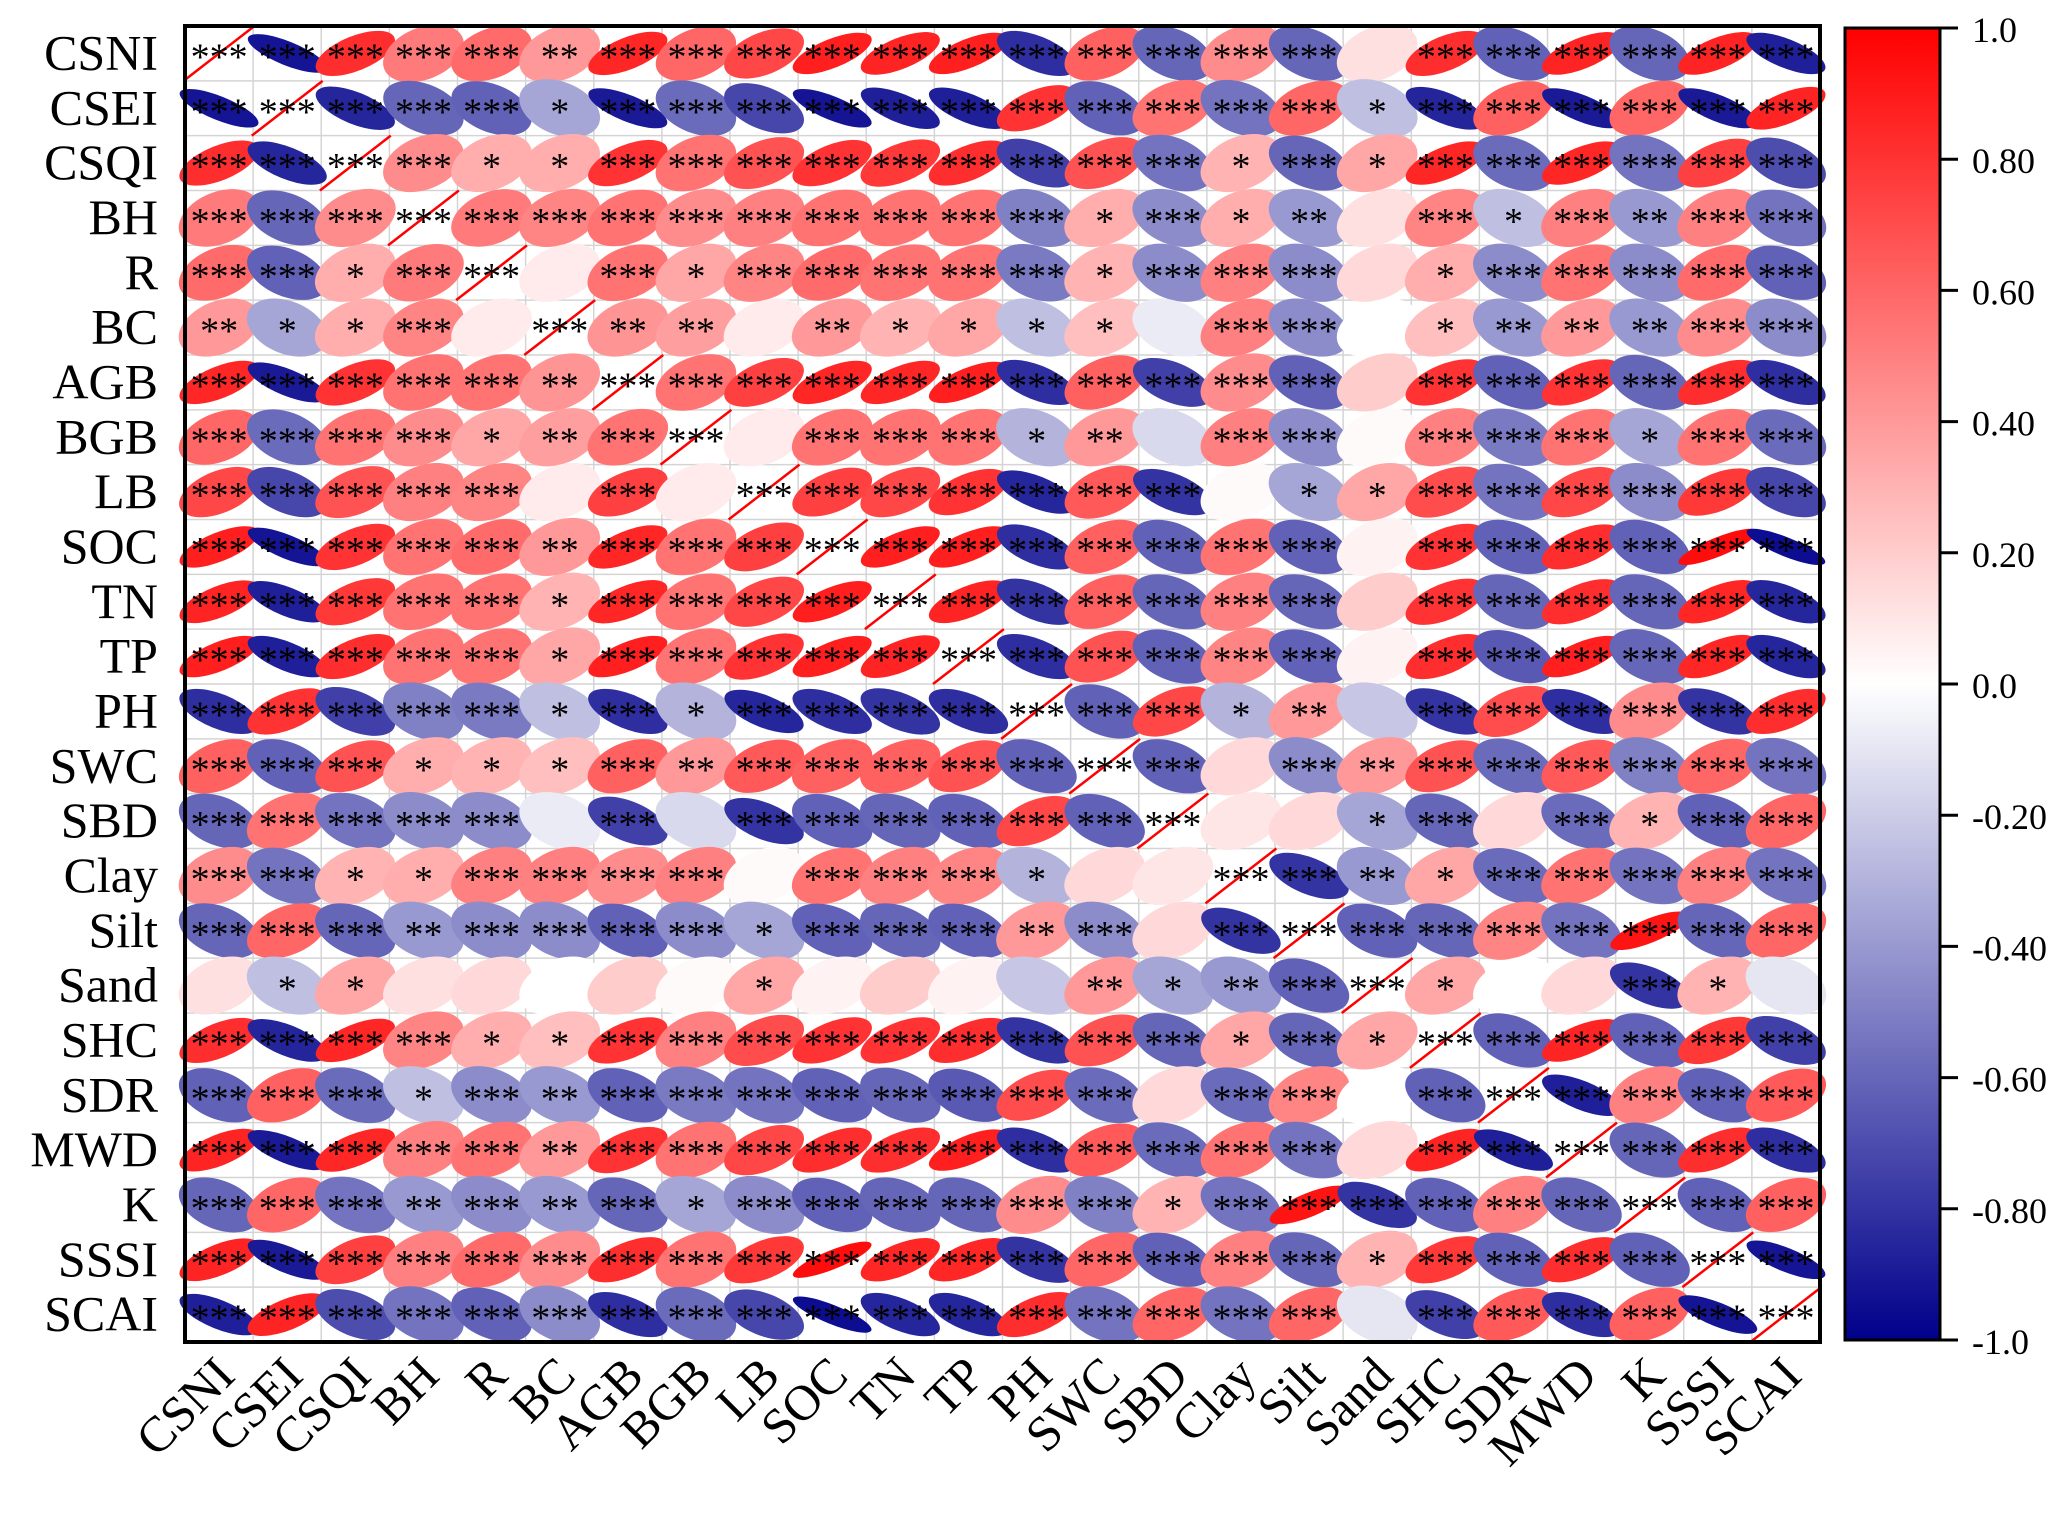  What do you see at coordinates (126, 491) in the screenshot?
I see `row-label-LB: LB` at bounding box center [126, 491].